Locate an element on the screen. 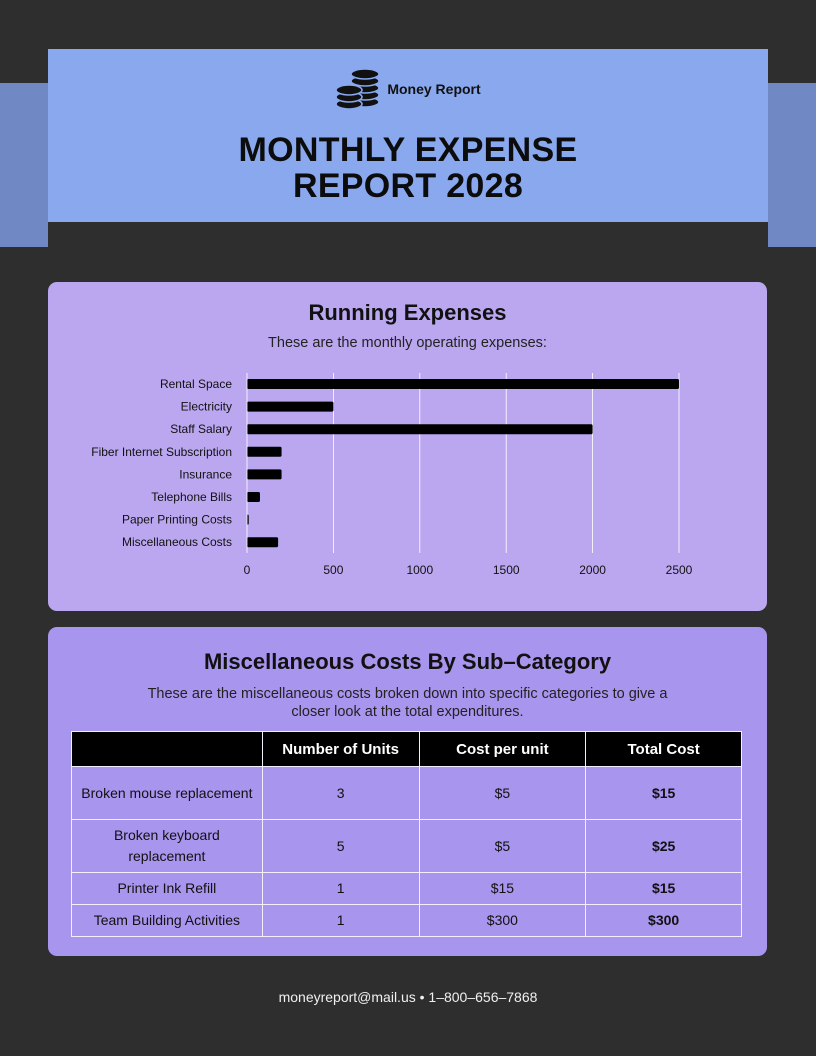 The height and width of the screenshot is (1056, 816). table-row: Printer Ink Refill 1 $15 $15 is located at coordinates (406, 888).